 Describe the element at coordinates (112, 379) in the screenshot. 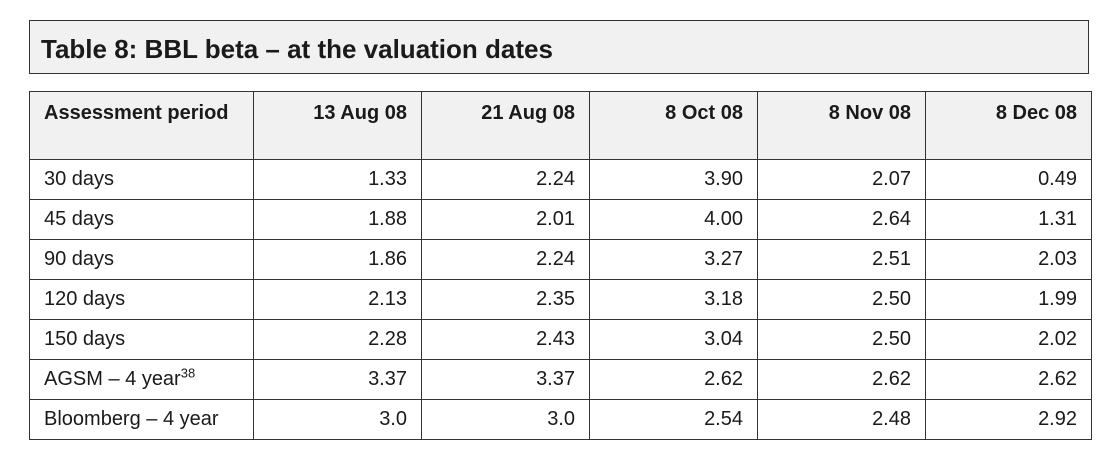

I see `row-label-text: AGSM – 4 year` at that location.